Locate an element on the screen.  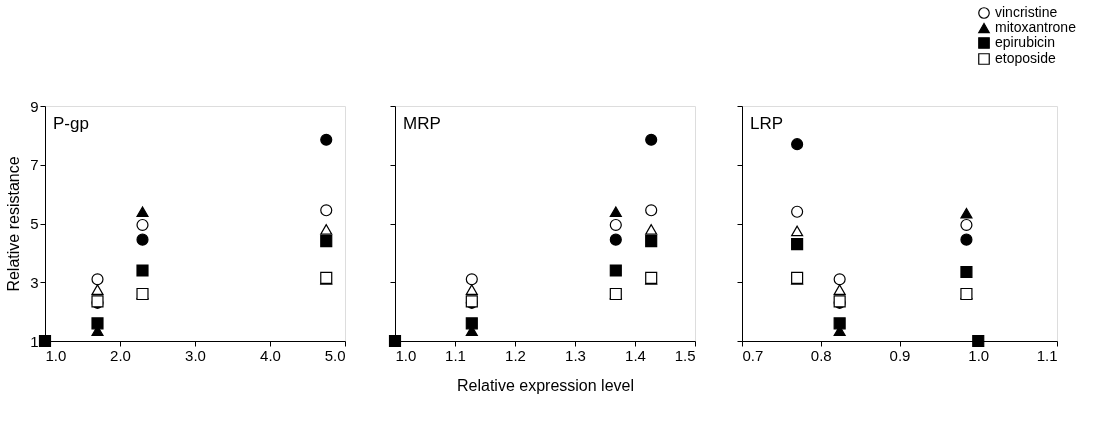
x-tick-label: 1.3 is located at coordinates (575, 355).